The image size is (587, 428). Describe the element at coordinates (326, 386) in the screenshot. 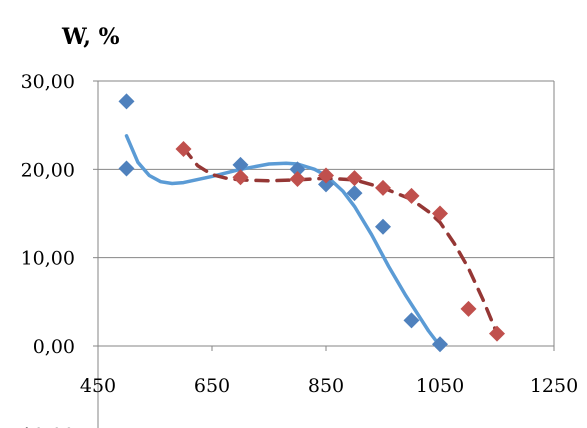

I see `x-tick-label: 850` at that location.